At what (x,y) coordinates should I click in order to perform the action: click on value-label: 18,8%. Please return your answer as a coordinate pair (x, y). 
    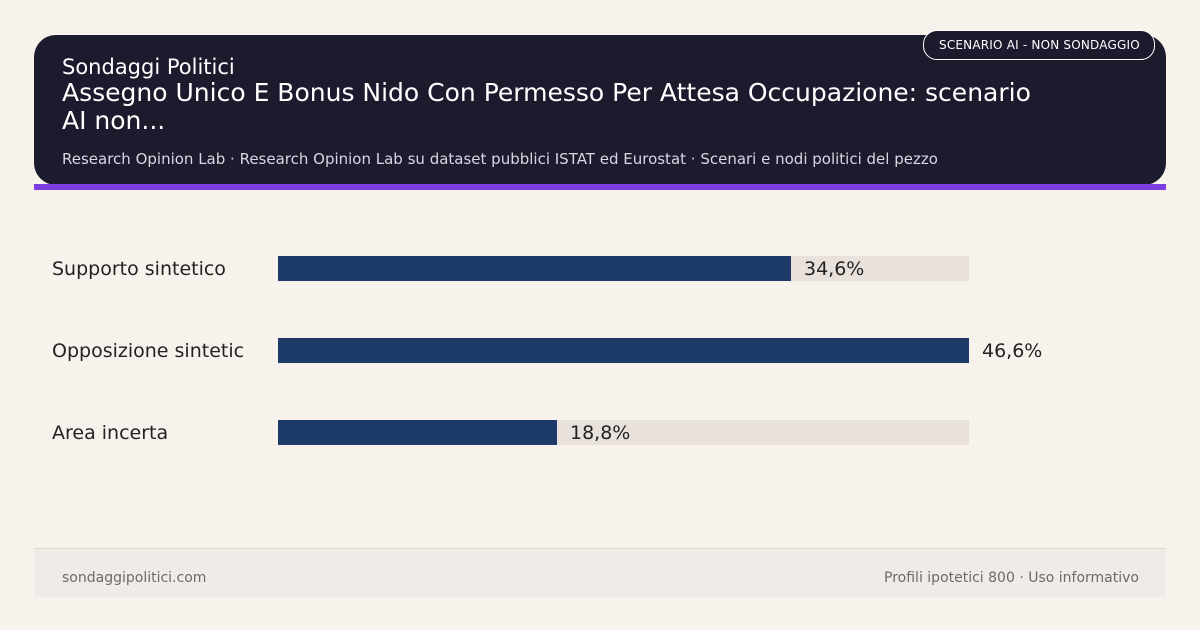
    Looking at the image, I should click on (600, 433).